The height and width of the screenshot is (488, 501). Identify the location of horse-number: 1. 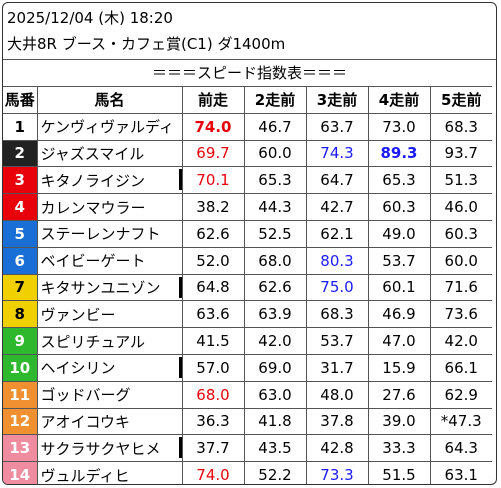
(20, 126).